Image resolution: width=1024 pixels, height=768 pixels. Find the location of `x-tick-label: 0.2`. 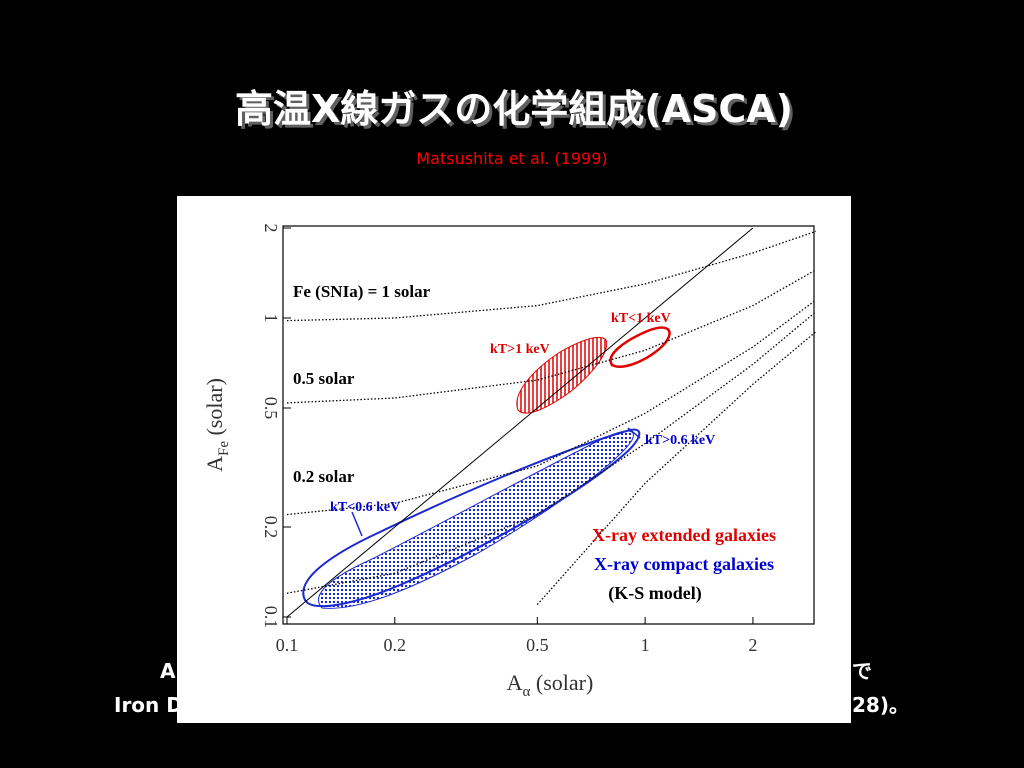

x-tick-label: 0.2 is located at coordinates (395, 645).